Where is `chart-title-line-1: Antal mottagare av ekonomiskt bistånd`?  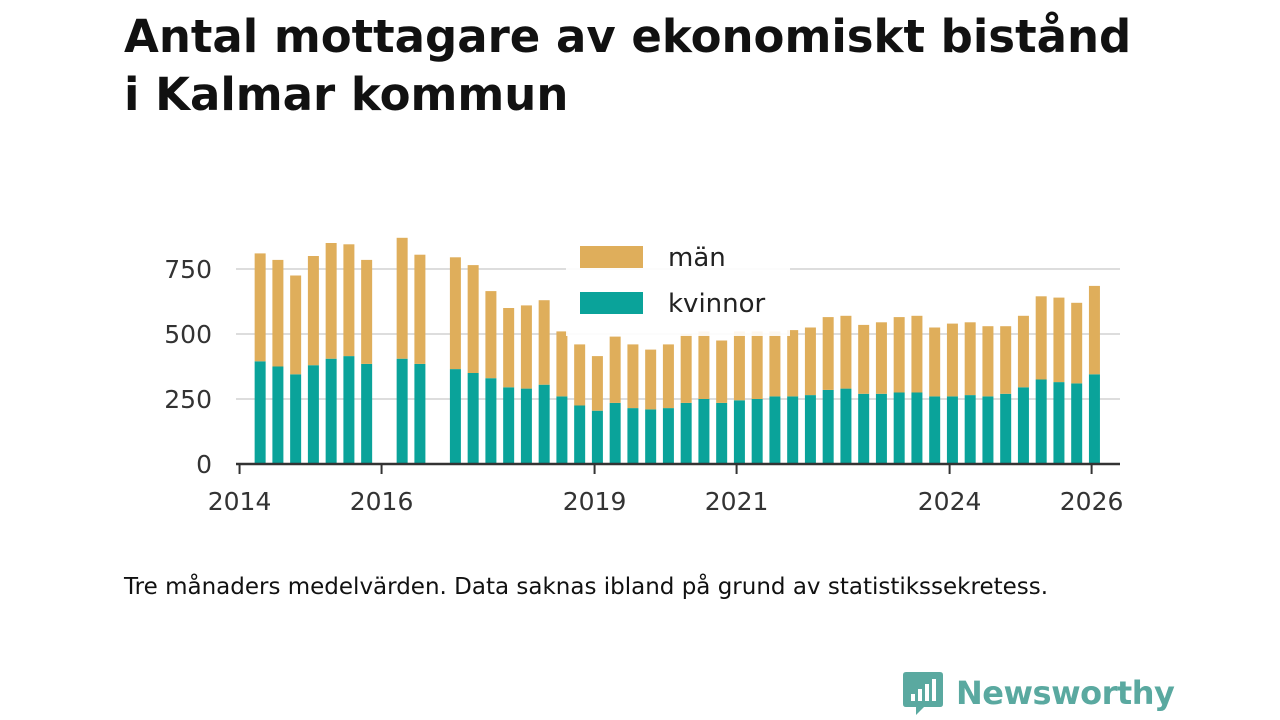
chart-title-line-1: Antal mottagare av ekonomiskt bistånd is located at coordinates (628, 36).